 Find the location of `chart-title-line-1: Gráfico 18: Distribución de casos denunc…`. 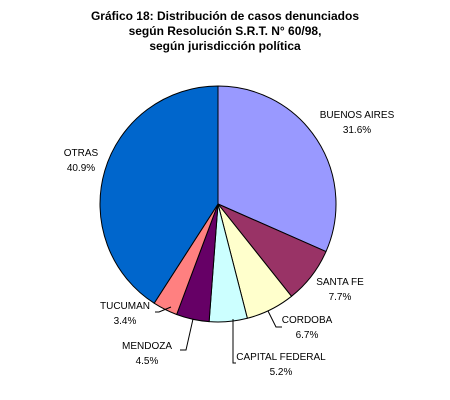

chart-title-line-1: Gráfico 18: Distribución de casos denunc… is located at coordinates (225, 16).